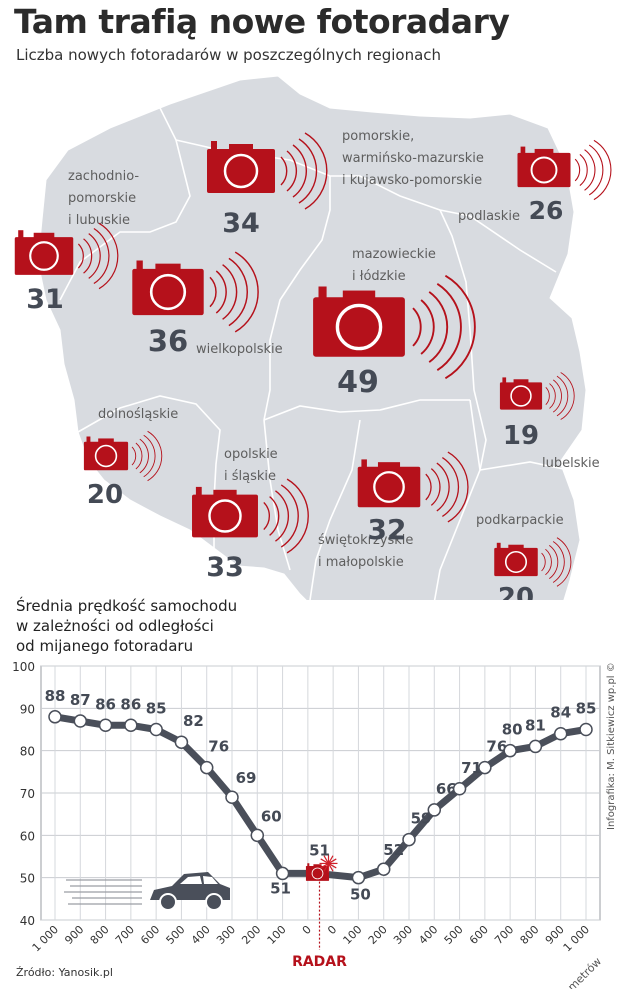 The image size is (640, 989). Describe the element at coordinates (512, 730) in the screenshot. I see `data-label: 80` at that location.